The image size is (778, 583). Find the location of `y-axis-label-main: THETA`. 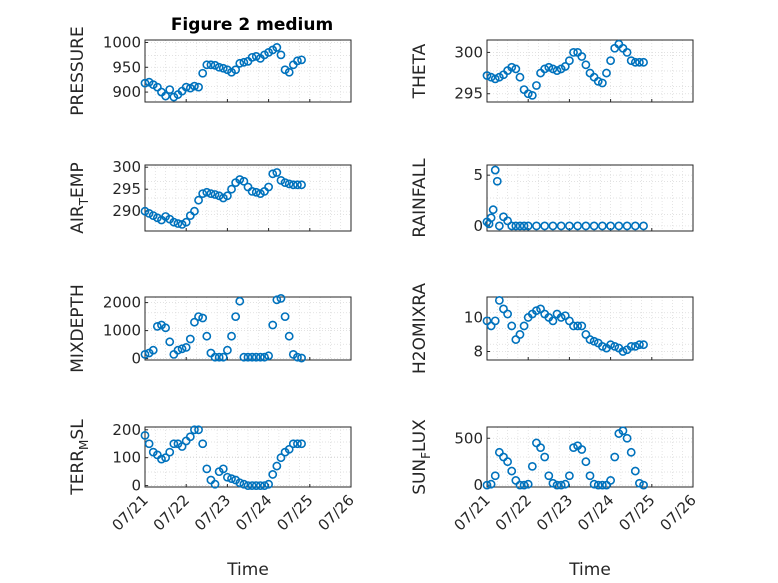

y-axis-label-main: THETA is located at coordinates (420, 71).